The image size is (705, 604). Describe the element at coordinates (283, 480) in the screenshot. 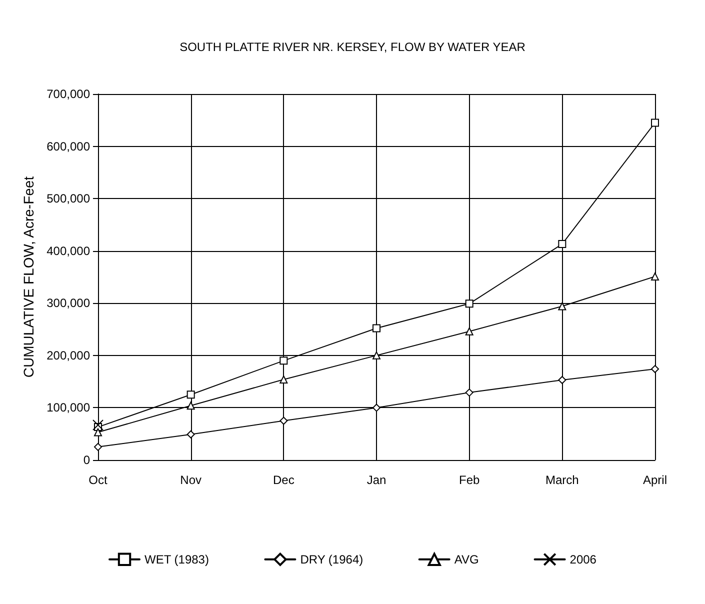

I see `x-tick-label: Dec` at that location.